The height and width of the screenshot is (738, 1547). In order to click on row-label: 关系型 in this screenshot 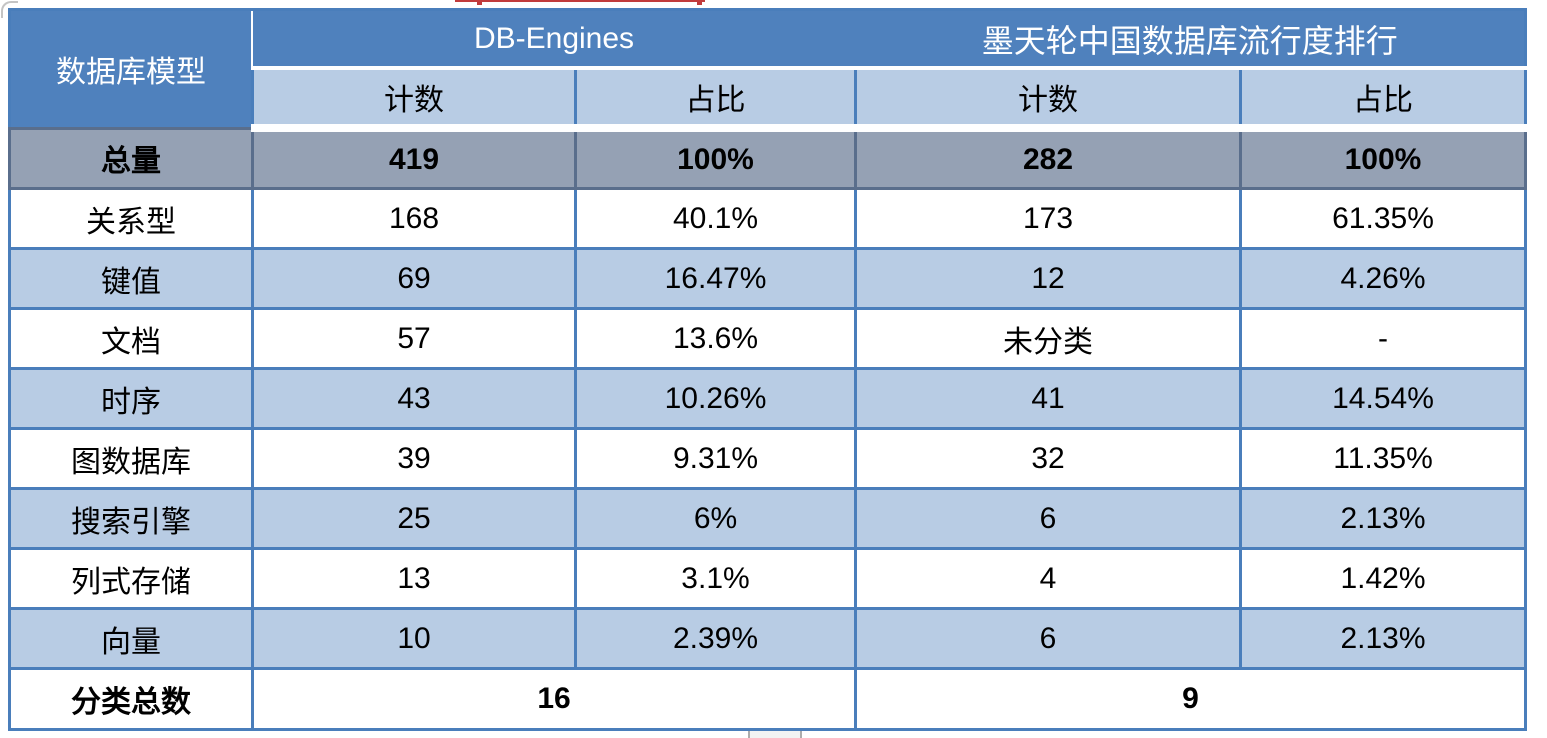, I will do `click(131, 218)`.